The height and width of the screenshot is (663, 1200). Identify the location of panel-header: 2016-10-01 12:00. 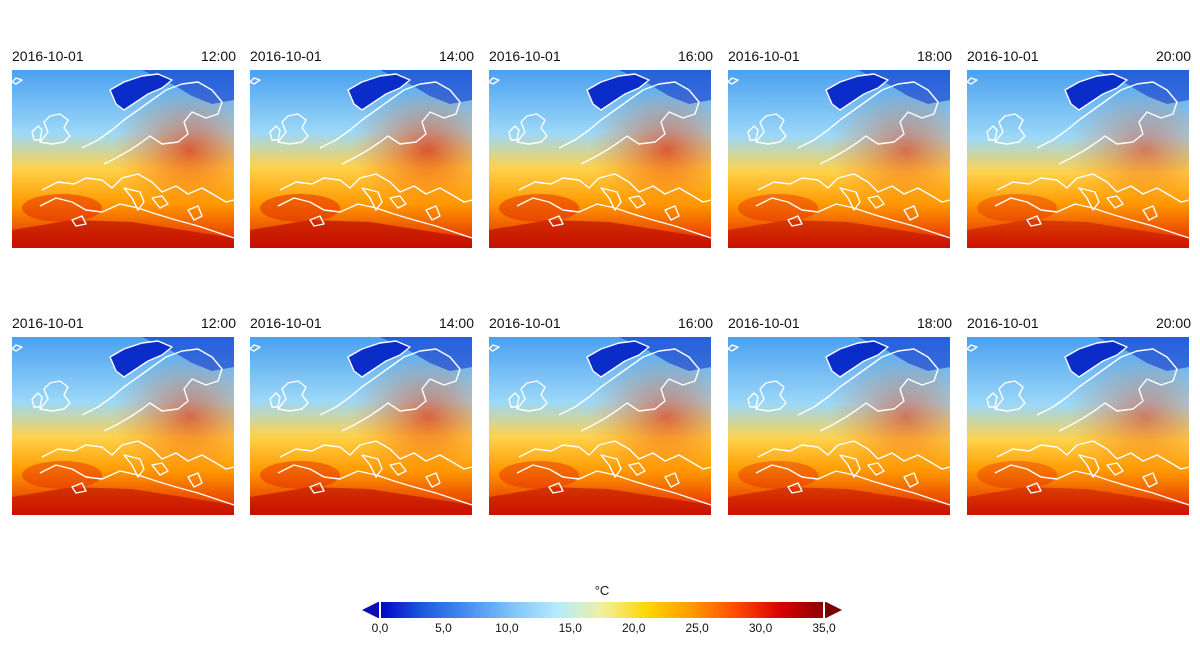
(124, 323).